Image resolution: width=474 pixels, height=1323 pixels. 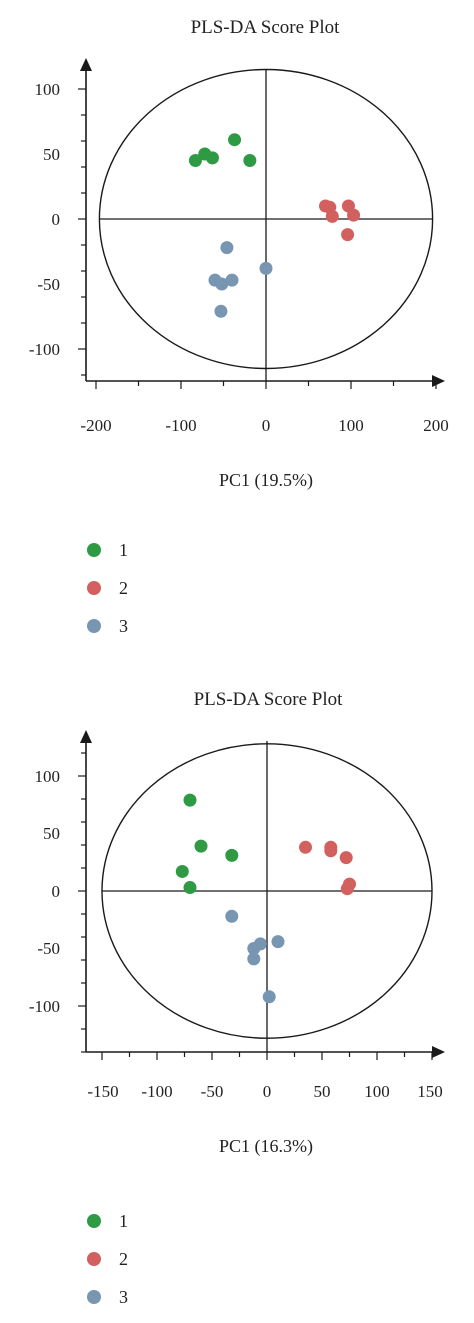 I want to click on chart-1-legend: 1 2 3, so click(x=107, y=588).